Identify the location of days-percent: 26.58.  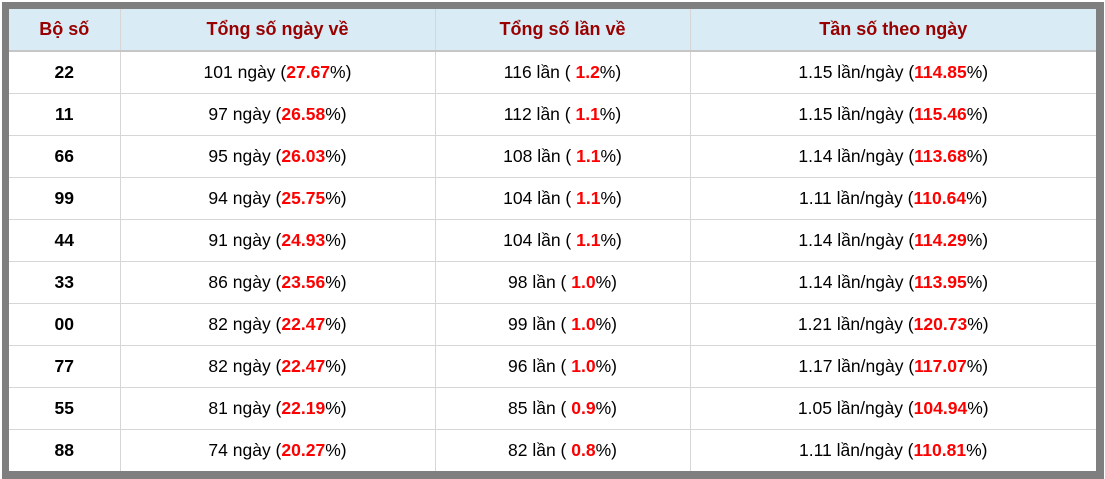
(303, 114).